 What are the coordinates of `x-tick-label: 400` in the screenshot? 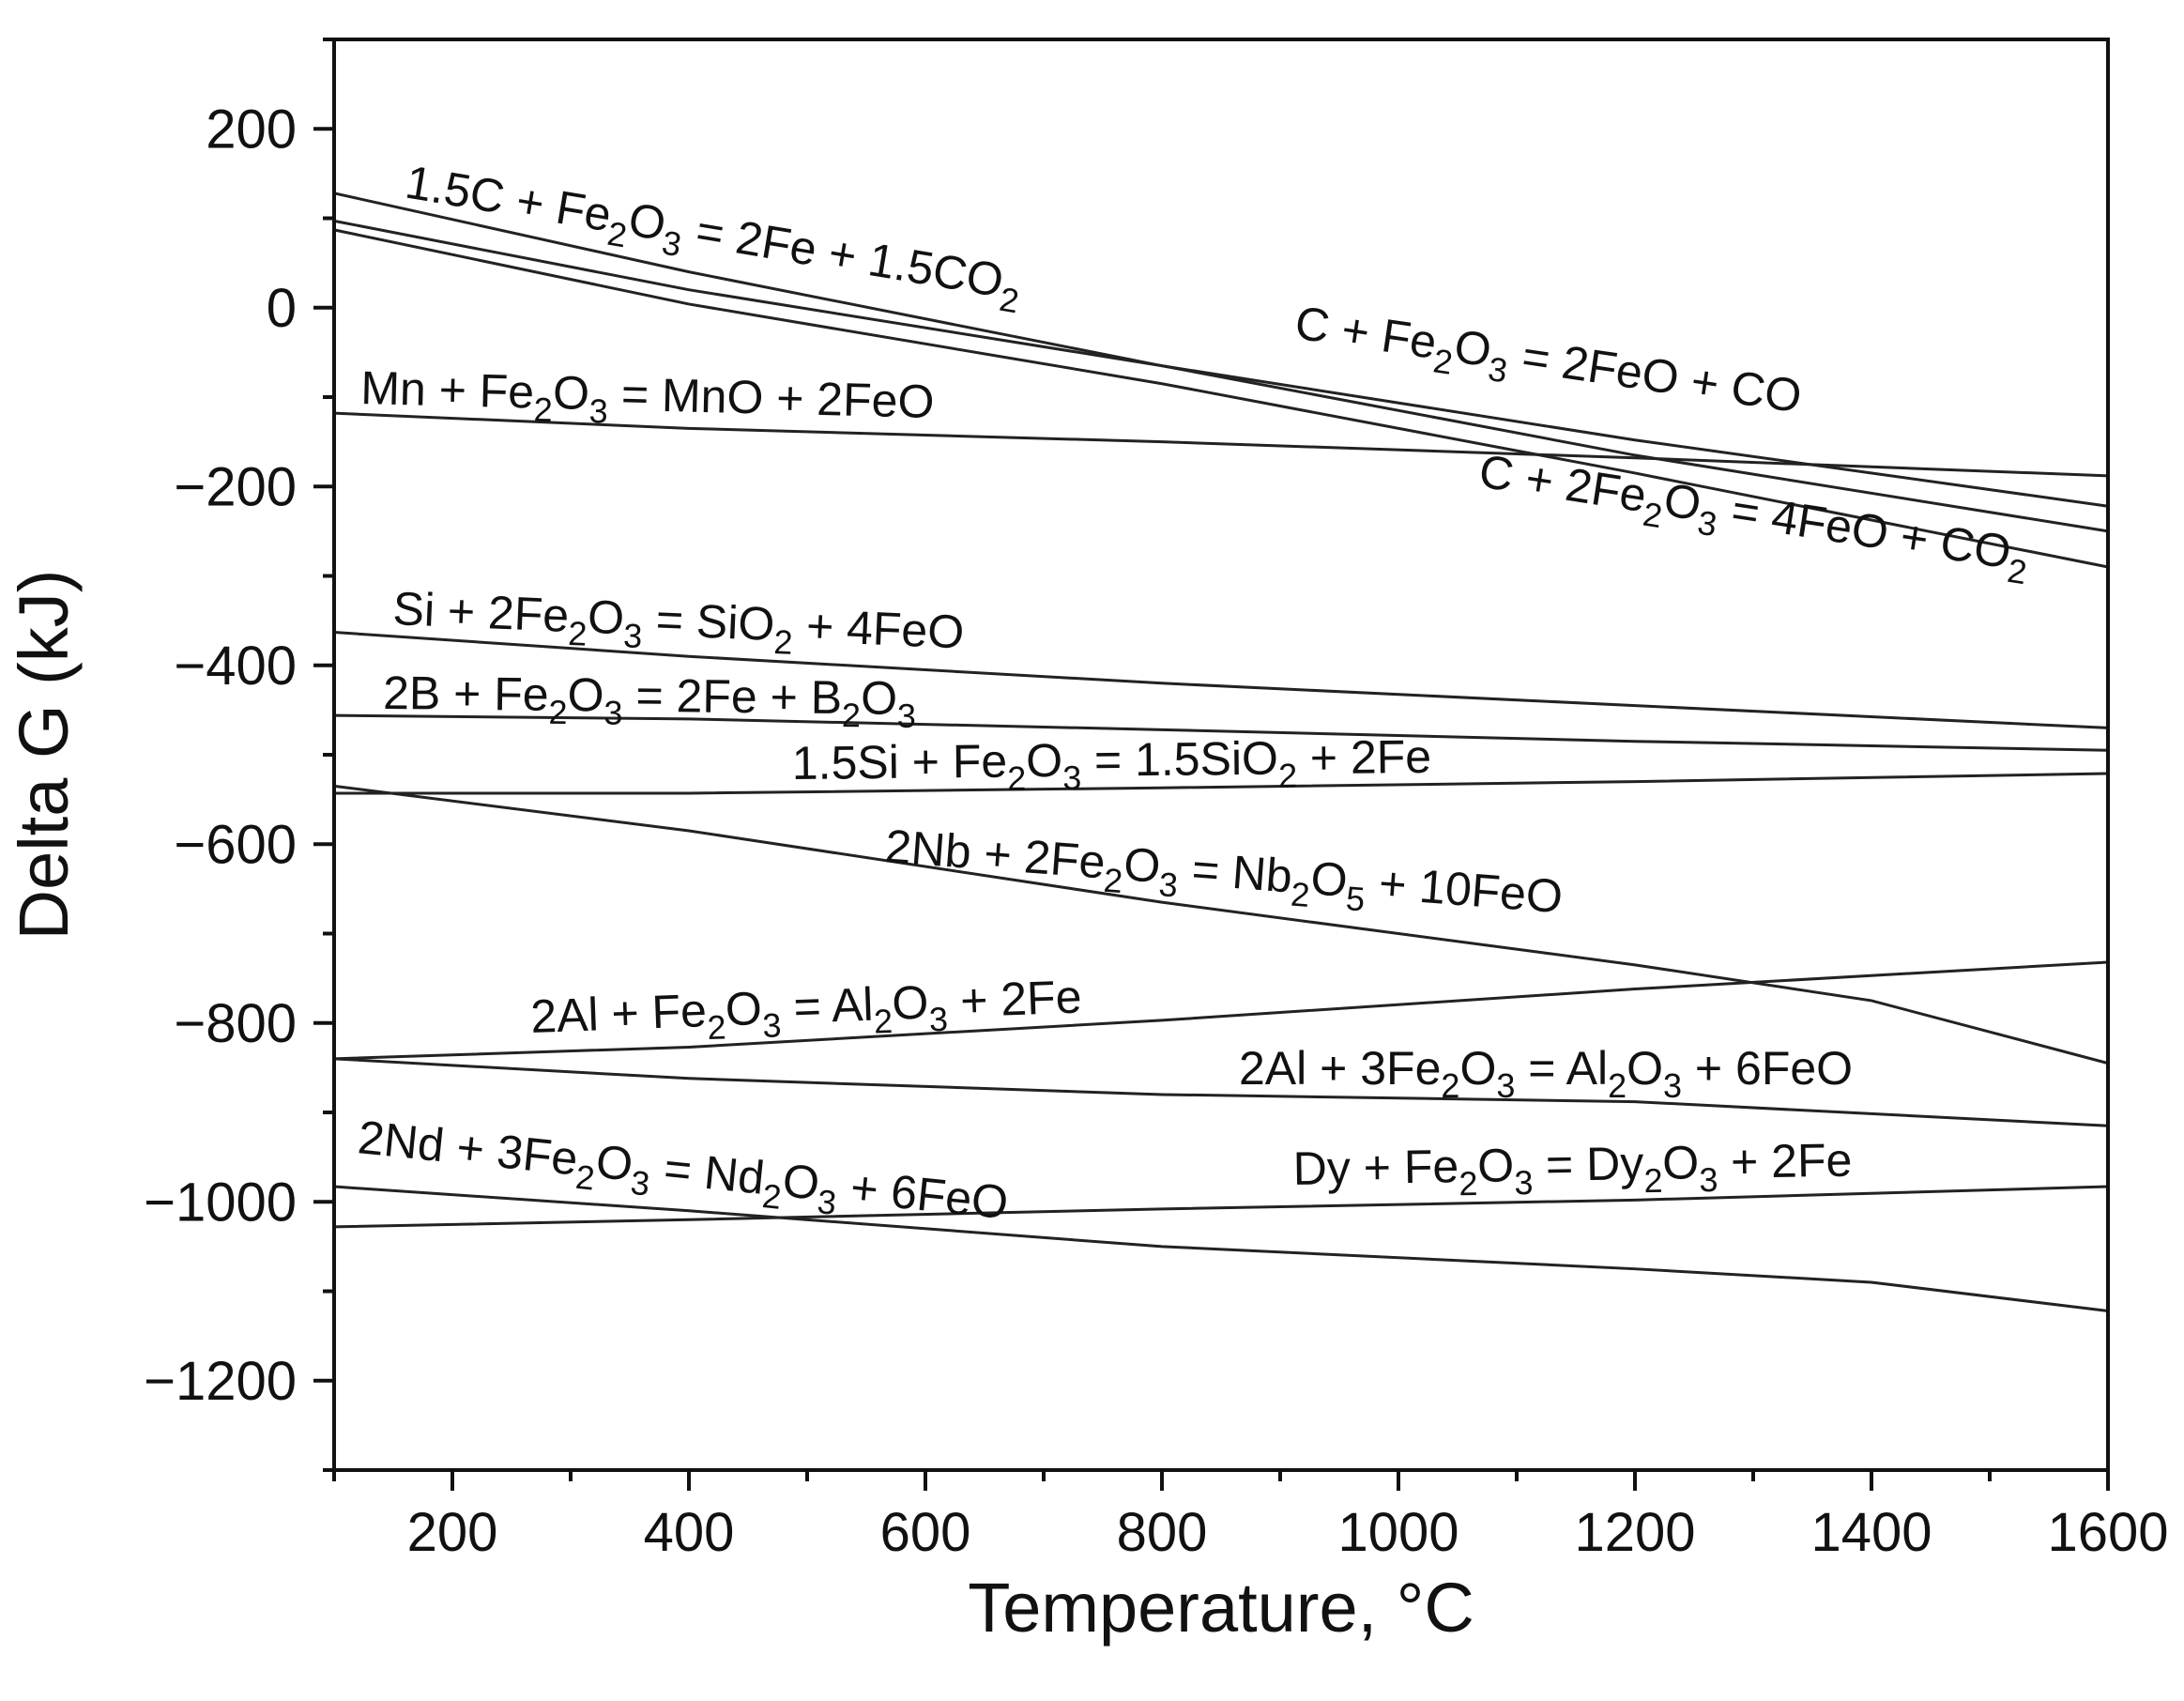 It's located at (689, 1532).